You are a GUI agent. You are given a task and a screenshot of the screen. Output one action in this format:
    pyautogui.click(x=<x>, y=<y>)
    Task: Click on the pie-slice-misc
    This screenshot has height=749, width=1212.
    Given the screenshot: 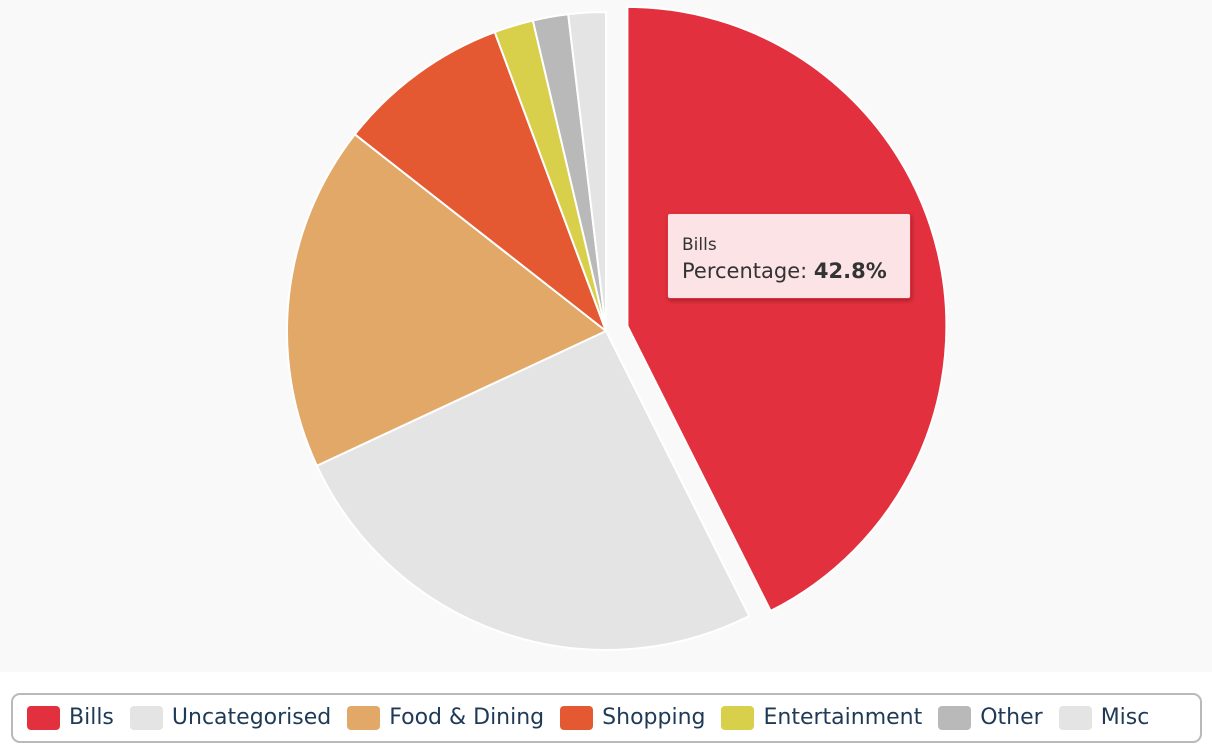 What is the action you would take?
    pyautogui.click(x=587, y=171)
    